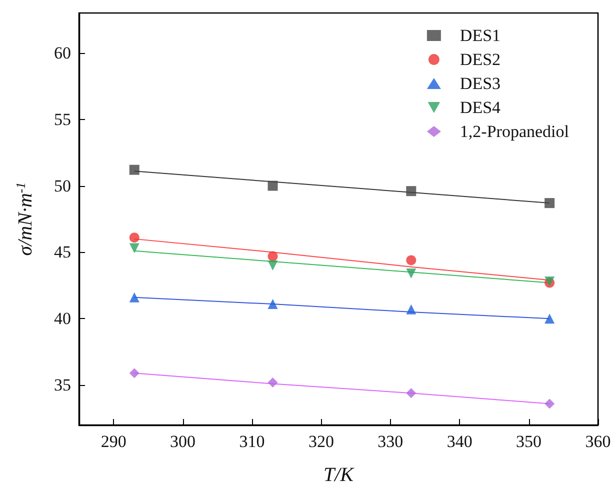 The height and width of the screenshot is (490, 614). What do you see at coordinates (62, 252) in the screenshot?
I see `y-tick-label: 45` at bounding box center [62, 252].